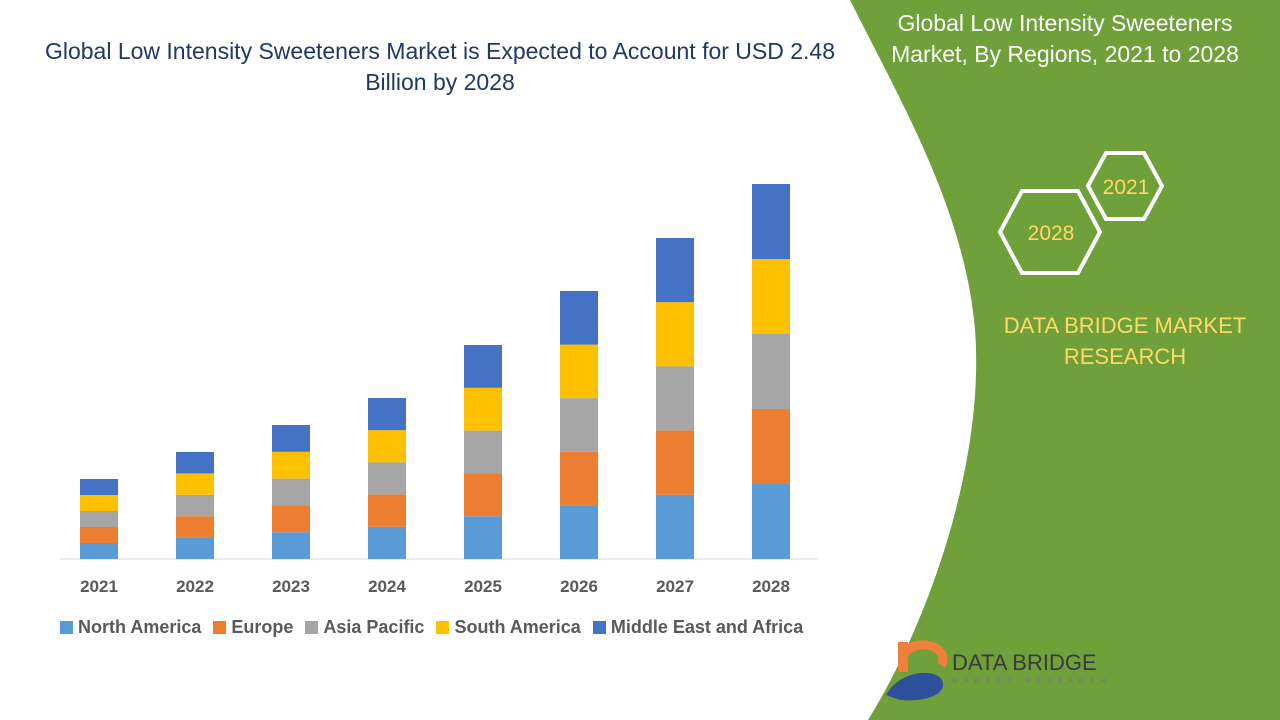 This screenshot has height=720, width=1280. Describe the element at coordinates (140, 627) in the screenshot. I see `legend-label: North America` at that location.